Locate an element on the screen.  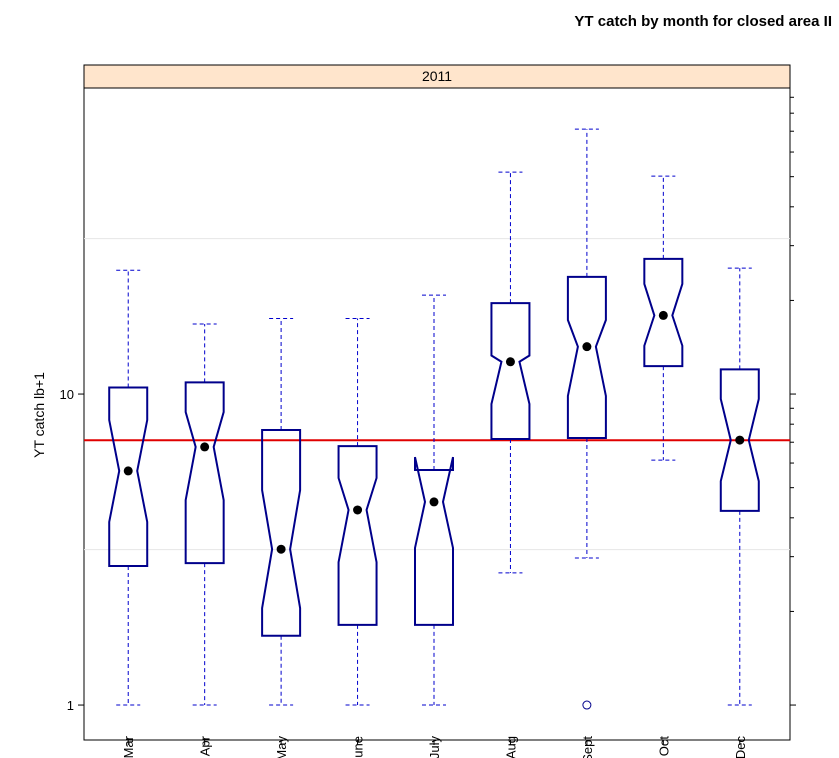
x-tick-label: Dec is located at coordinates (740, 747).